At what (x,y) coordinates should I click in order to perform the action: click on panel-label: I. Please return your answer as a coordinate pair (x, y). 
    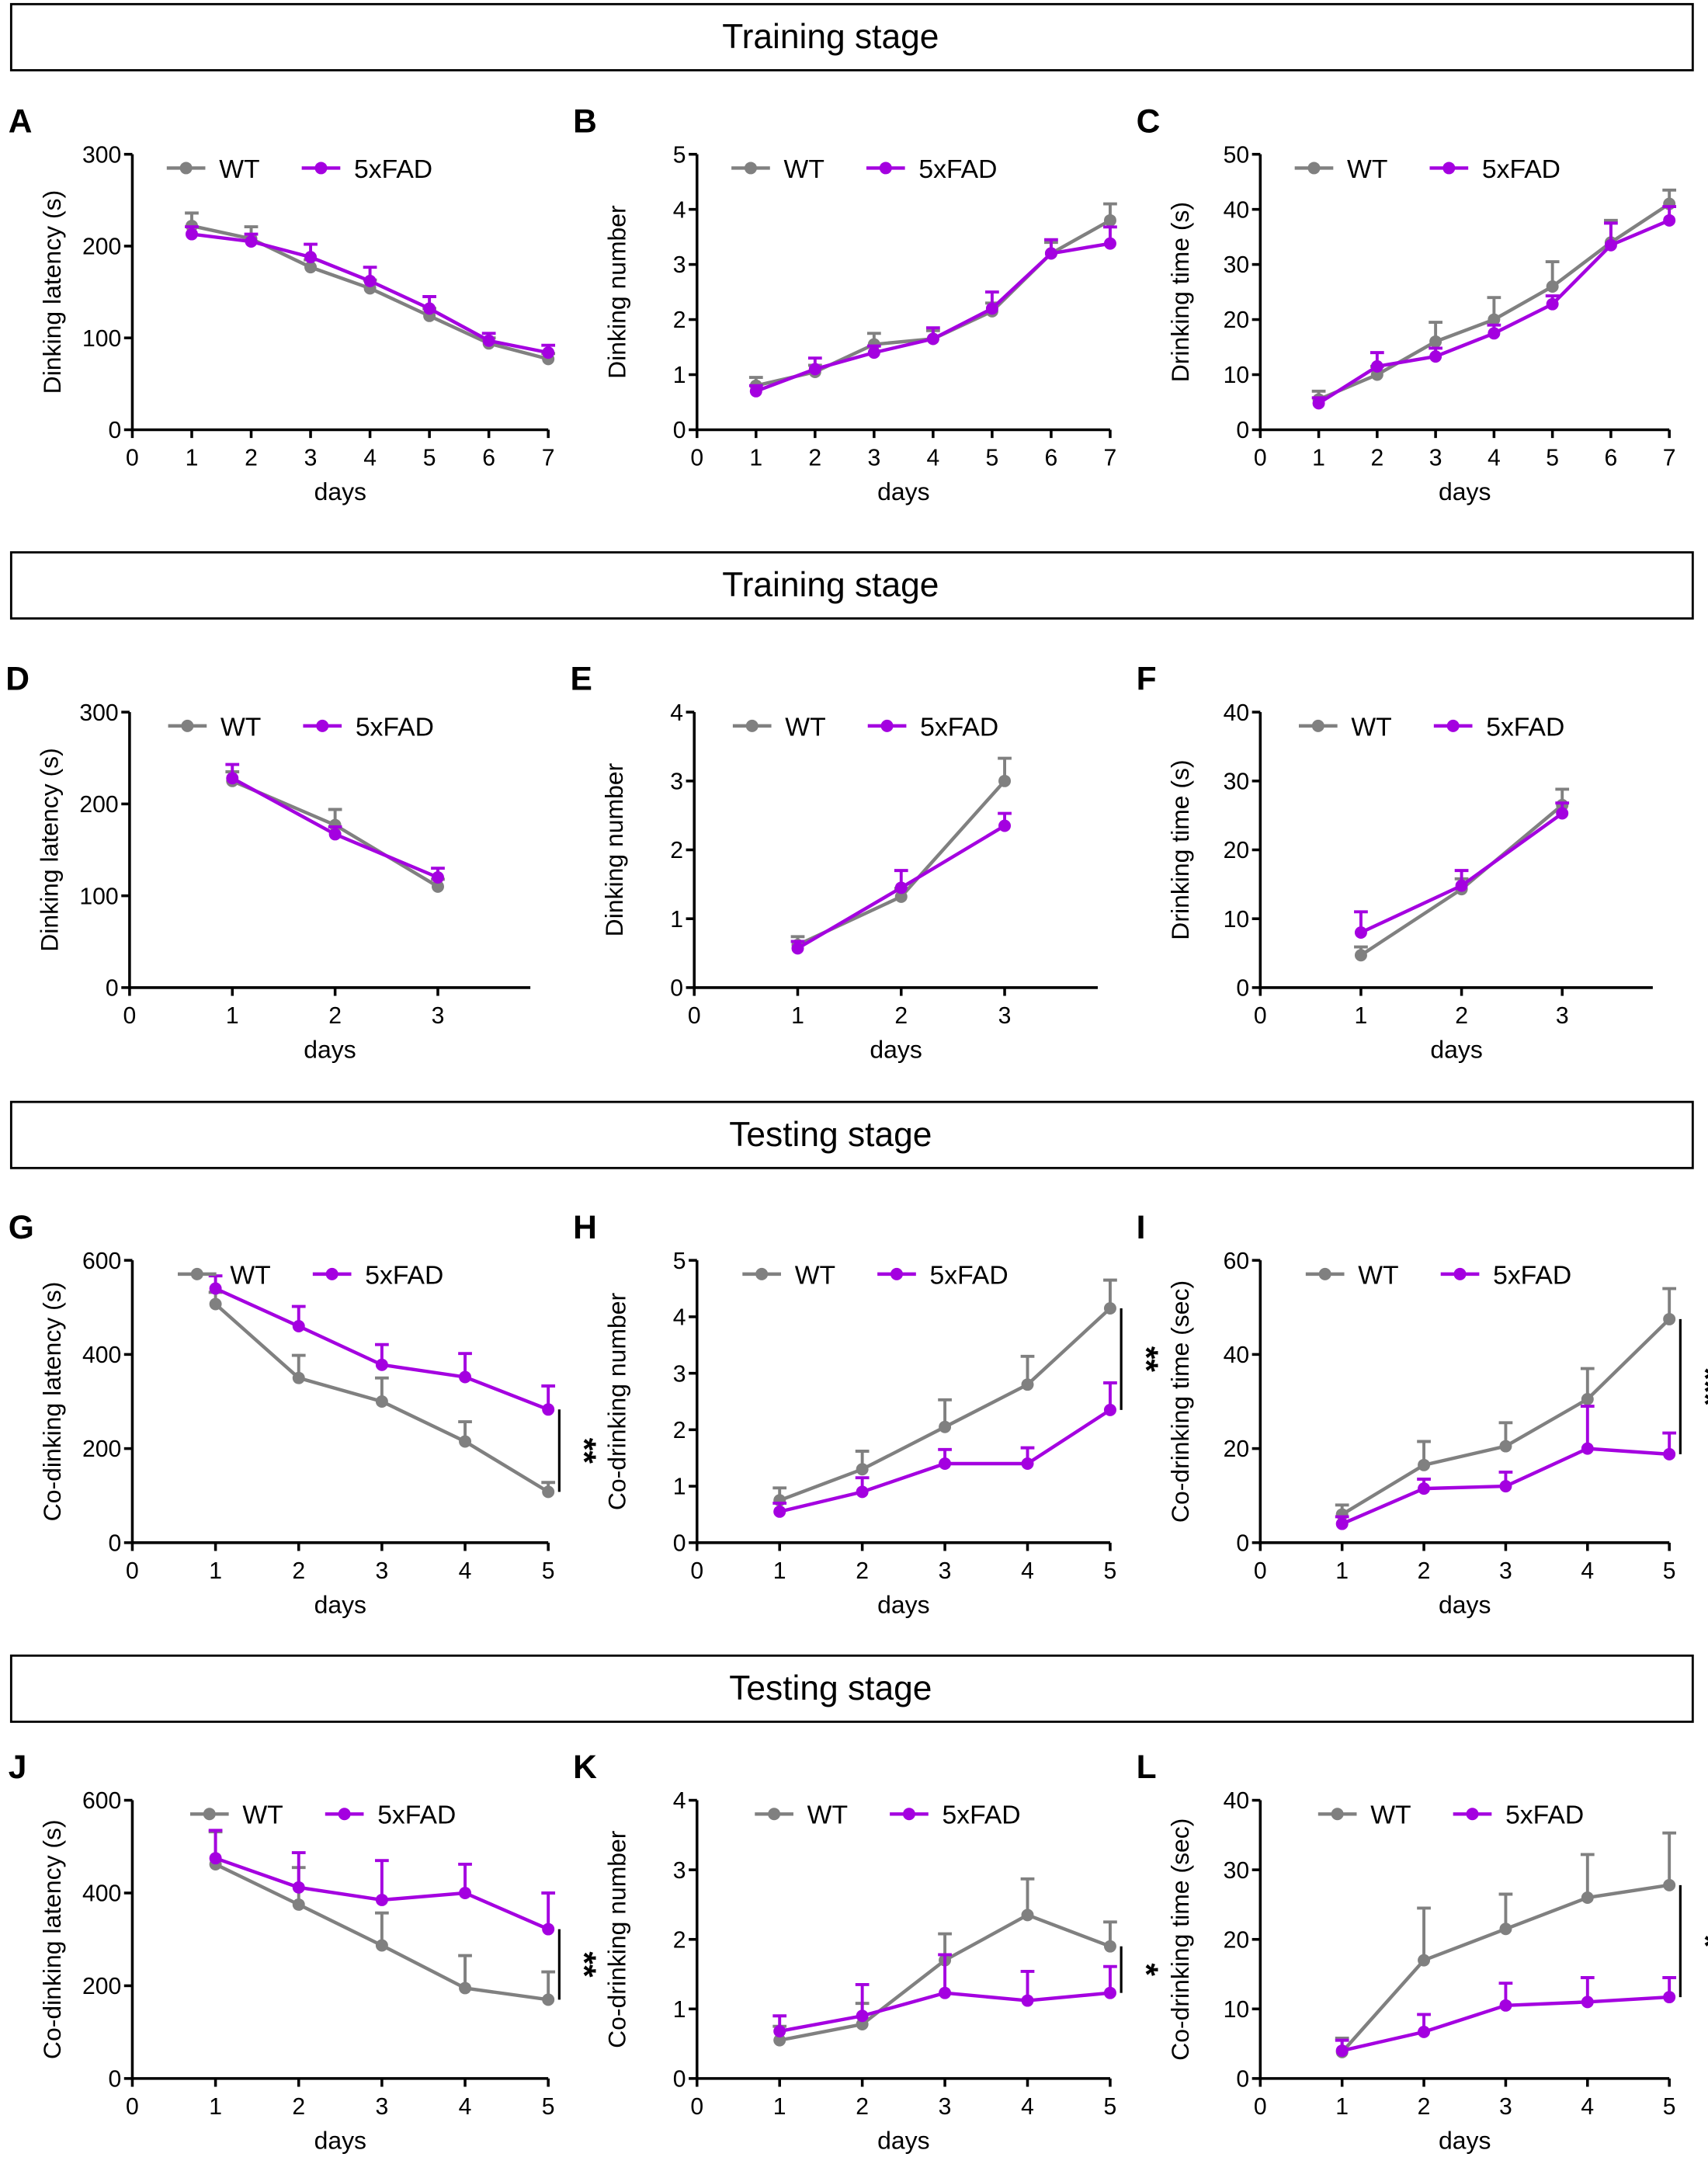
    Looking at the image, I should click on (1141, 1227).